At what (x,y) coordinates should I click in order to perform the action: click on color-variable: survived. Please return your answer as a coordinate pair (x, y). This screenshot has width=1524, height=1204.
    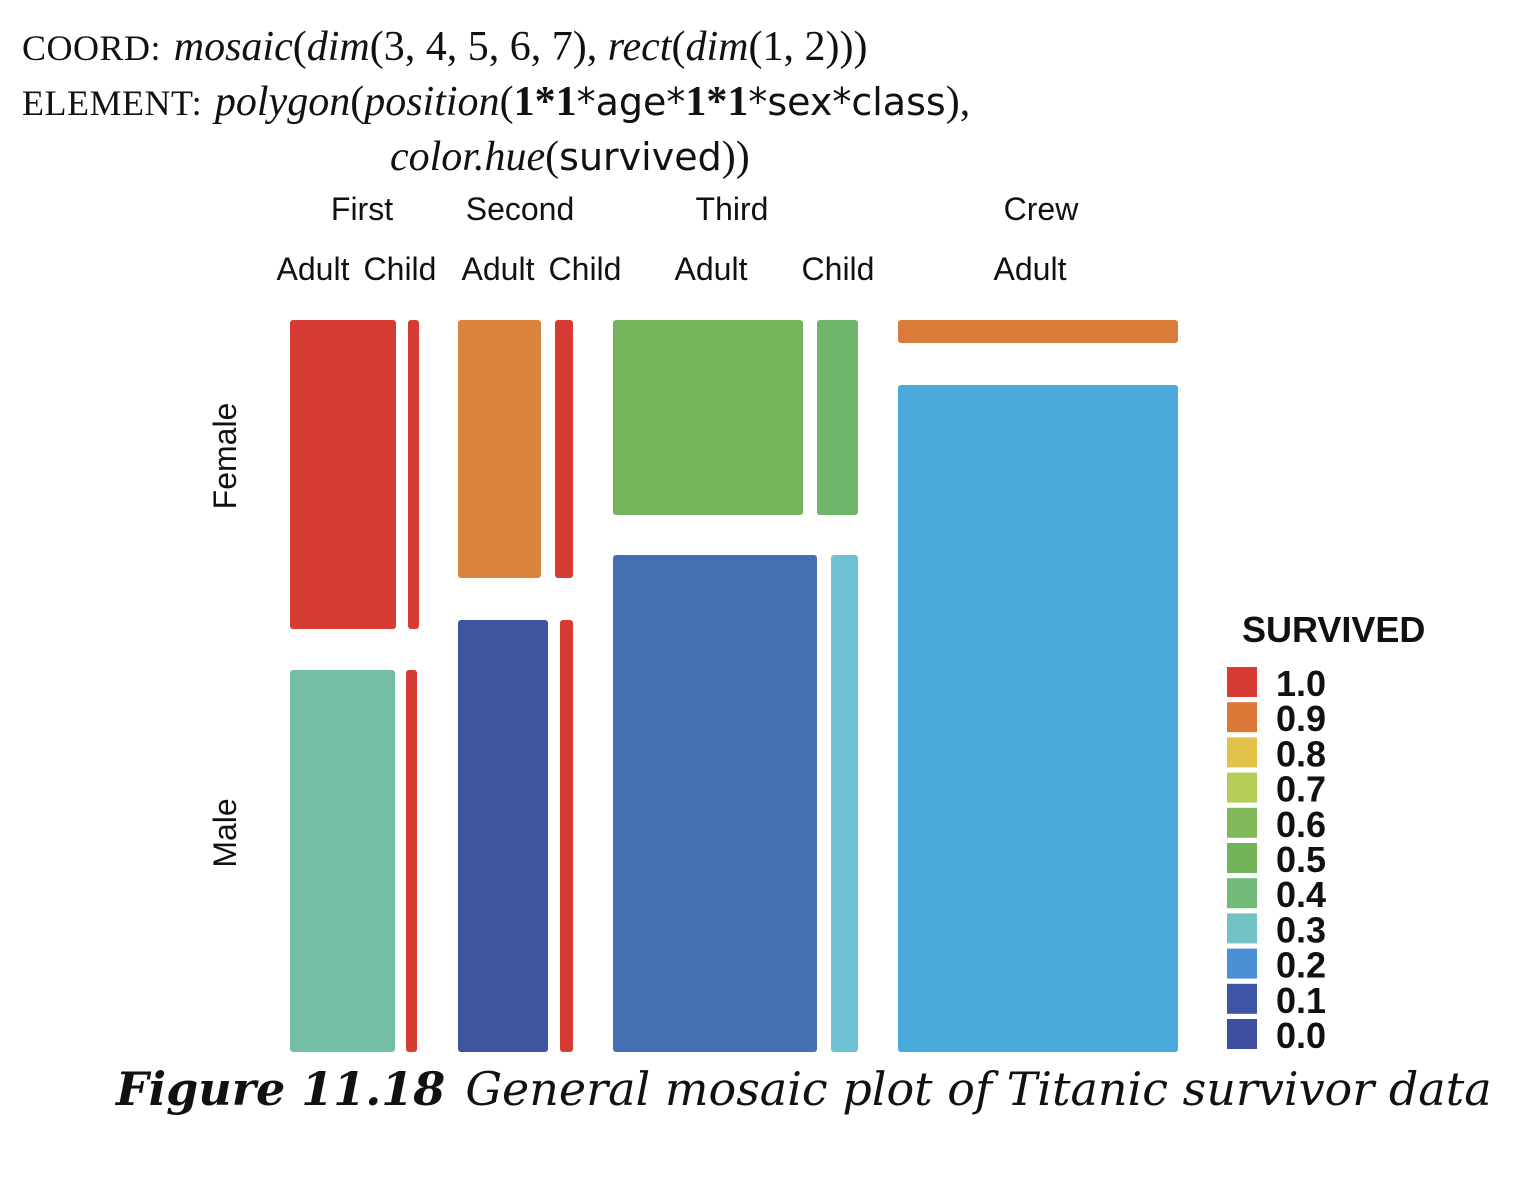
    Looking at the image, I should click on (640, 157).